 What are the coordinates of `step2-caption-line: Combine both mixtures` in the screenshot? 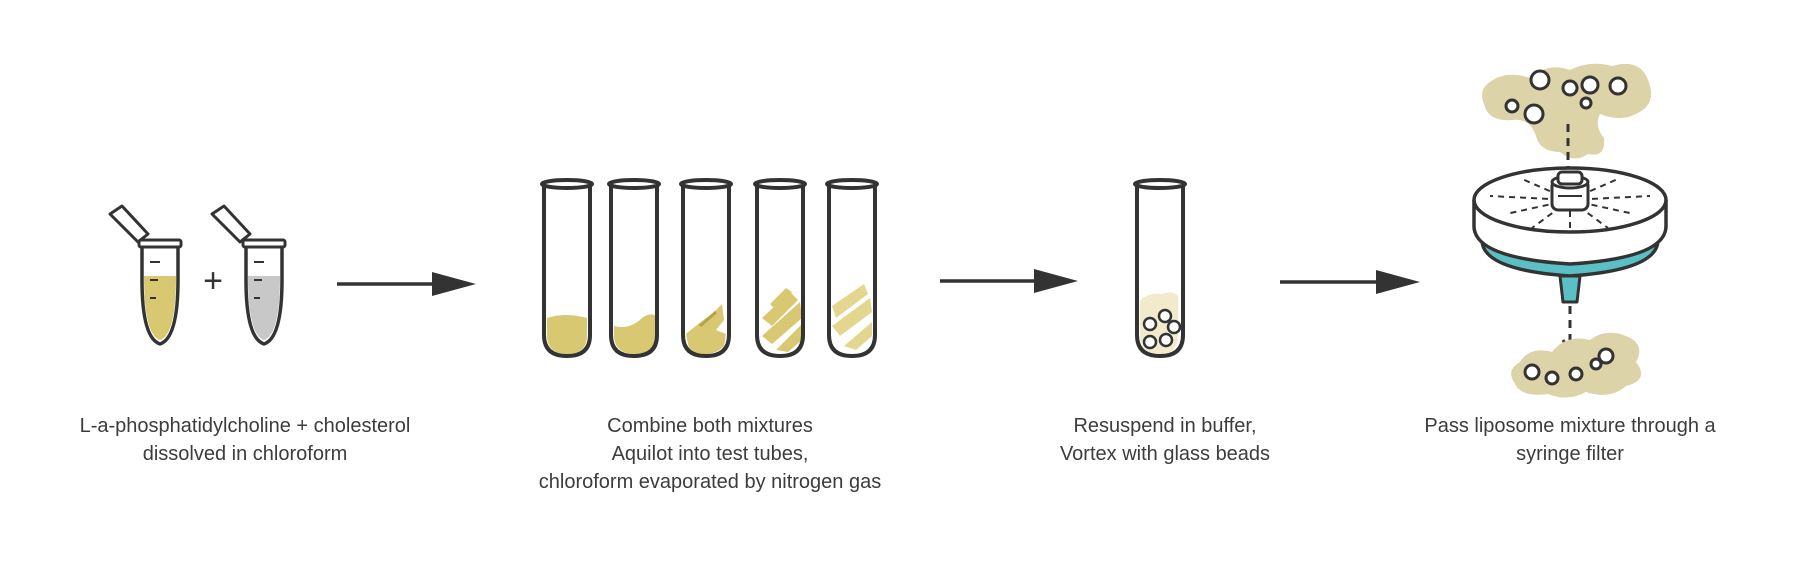 It's located at (710, 426).